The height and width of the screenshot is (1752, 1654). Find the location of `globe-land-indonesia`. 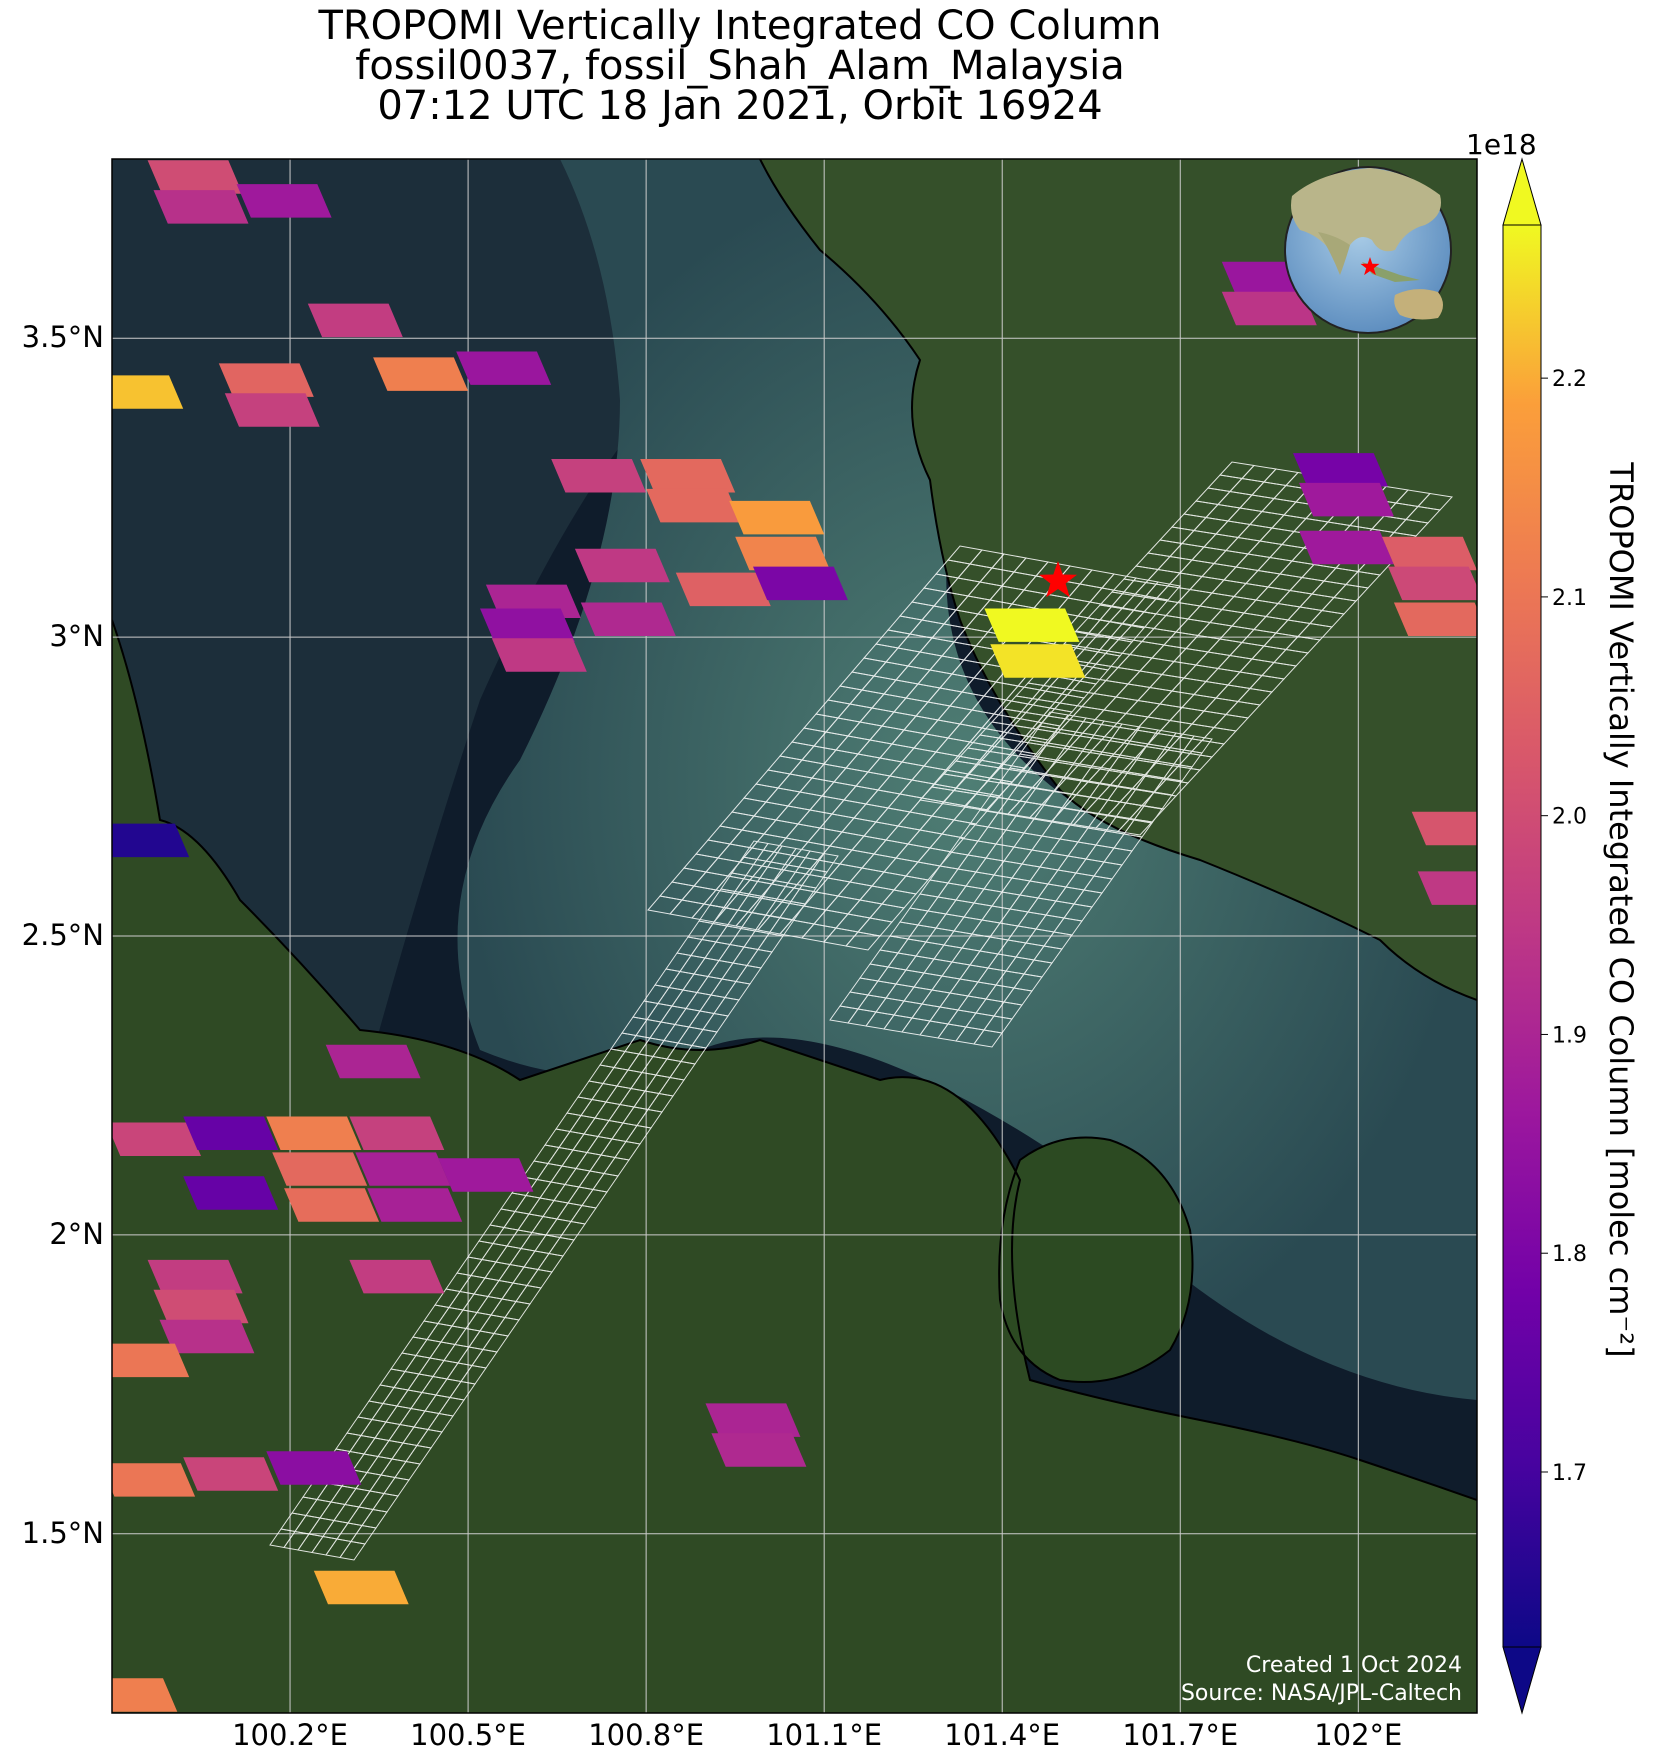

globe-land-indonesia is located at coordinates (1391, 272).